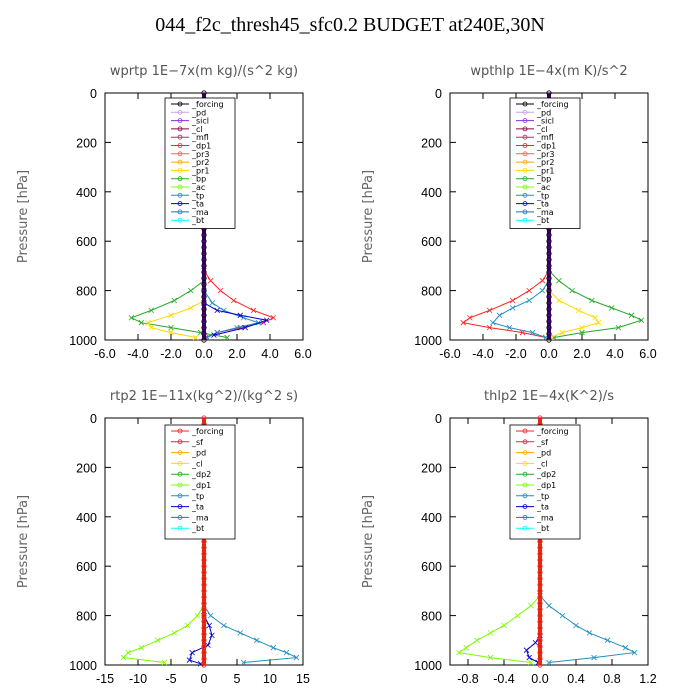 The image size is (700, 700). What do you see at coordinates (431, 242) in the screenshot?
I see `y-tick-label: 600` at bounding box center [431, 242].